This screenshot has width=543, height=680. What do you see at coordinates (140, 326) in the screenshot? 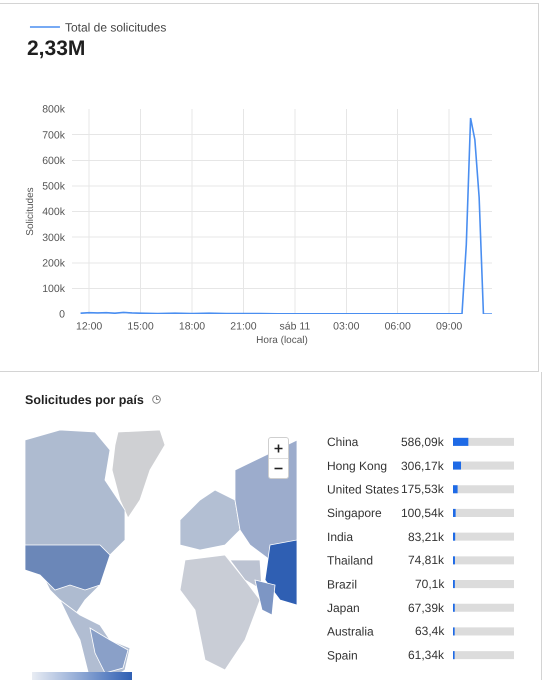
I see `x-tick-label: 15:00` at bounding box center [140, 326].